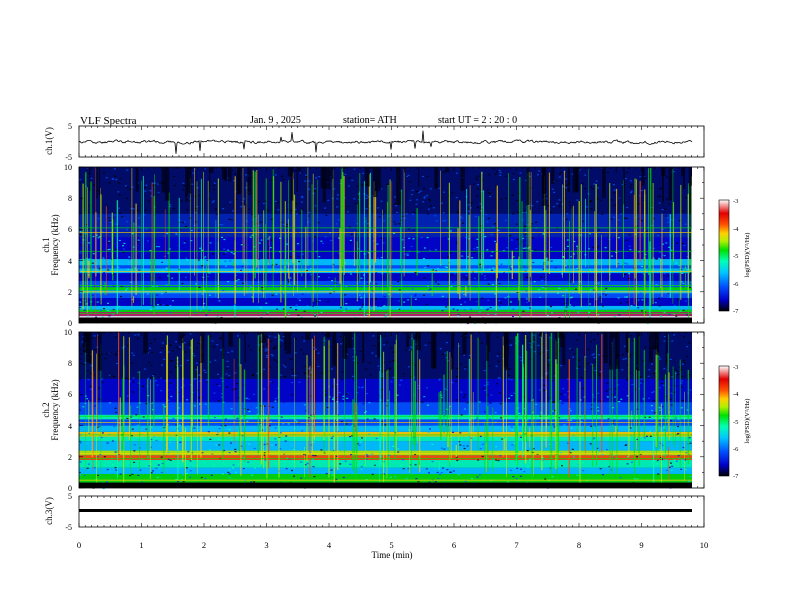 The width and height of the screenshot is (792, 612). Describe the element at coordinates (275, 120) in the screenshot. I see `date-label: Jan. 9 , 2025` at that location.